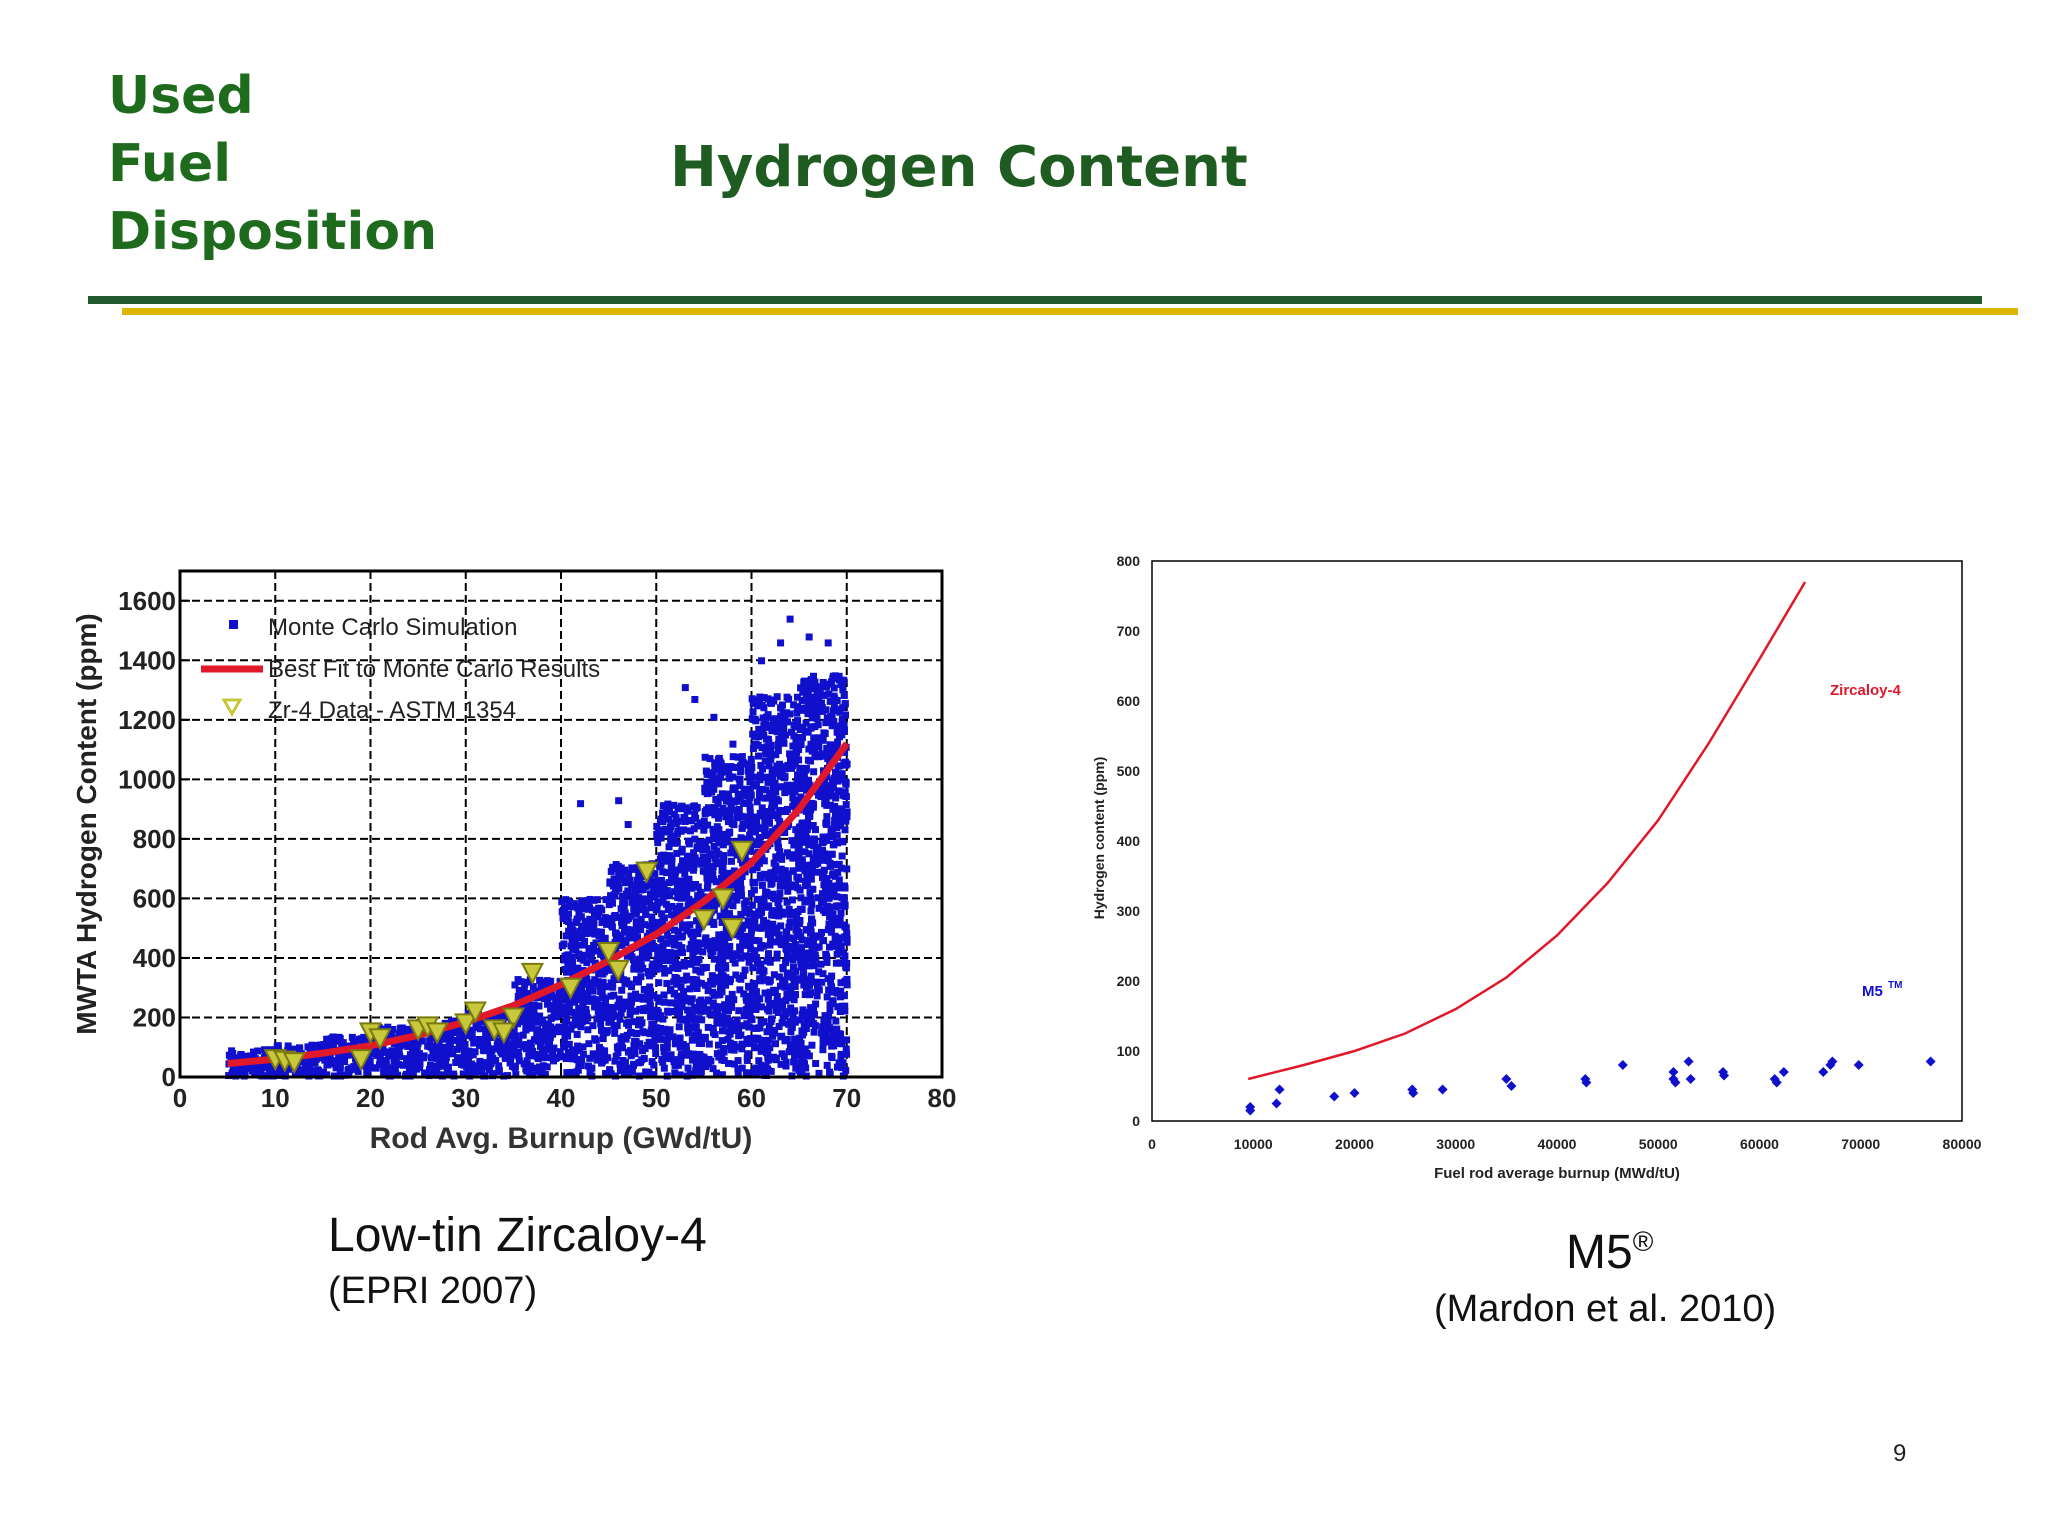  What do you see at coordinates (538, 904) in the screenshot?
I see `chart1-best-fit-line` at bounding box center [538, 904].